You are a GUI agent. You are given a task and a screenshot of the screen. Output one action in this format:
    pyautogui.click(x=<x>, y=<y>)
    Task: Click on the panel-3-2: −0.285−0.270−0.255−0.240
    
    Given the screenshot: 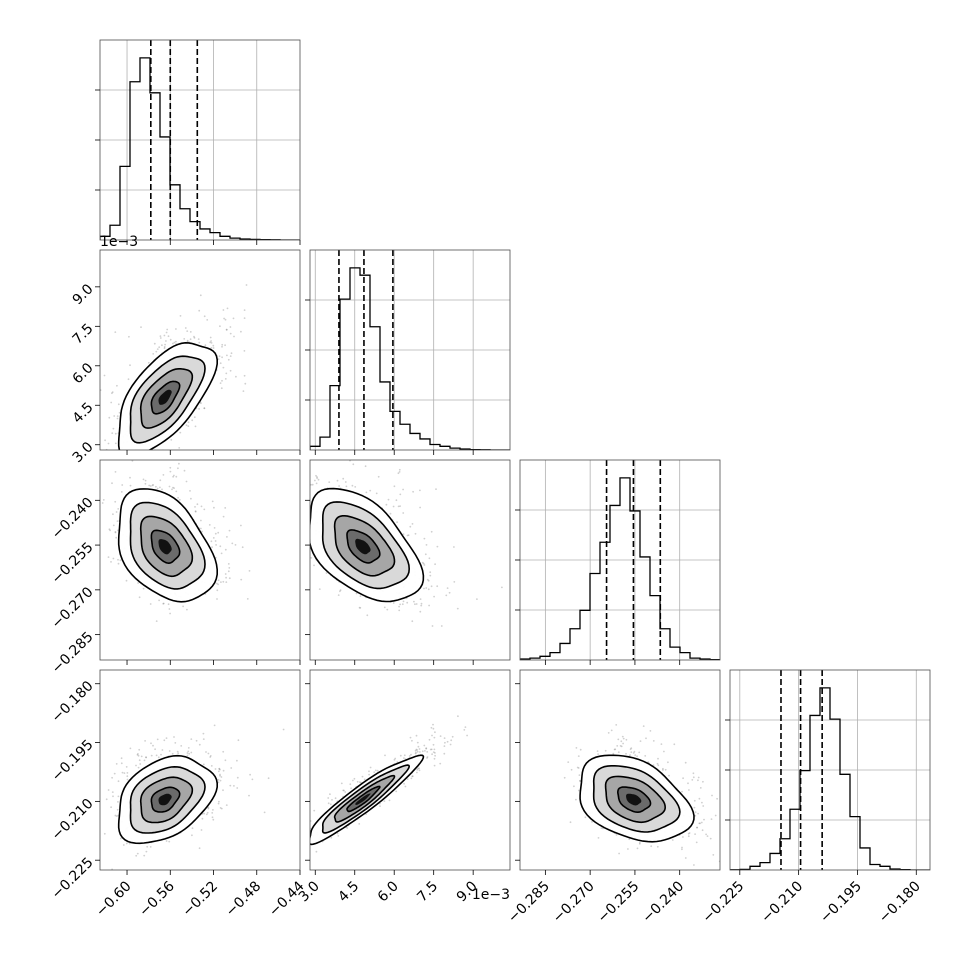 What is the action you would take?
    pyautogui.click(x=613, y=797)
    